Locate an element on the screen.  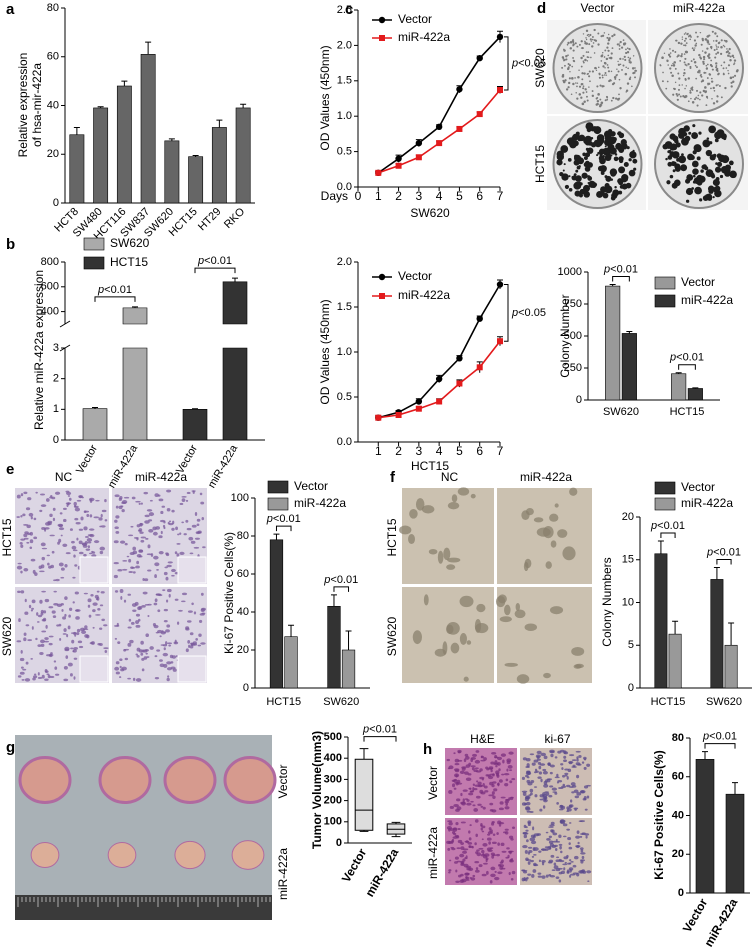
tumor is located at coordinates (122, 855).